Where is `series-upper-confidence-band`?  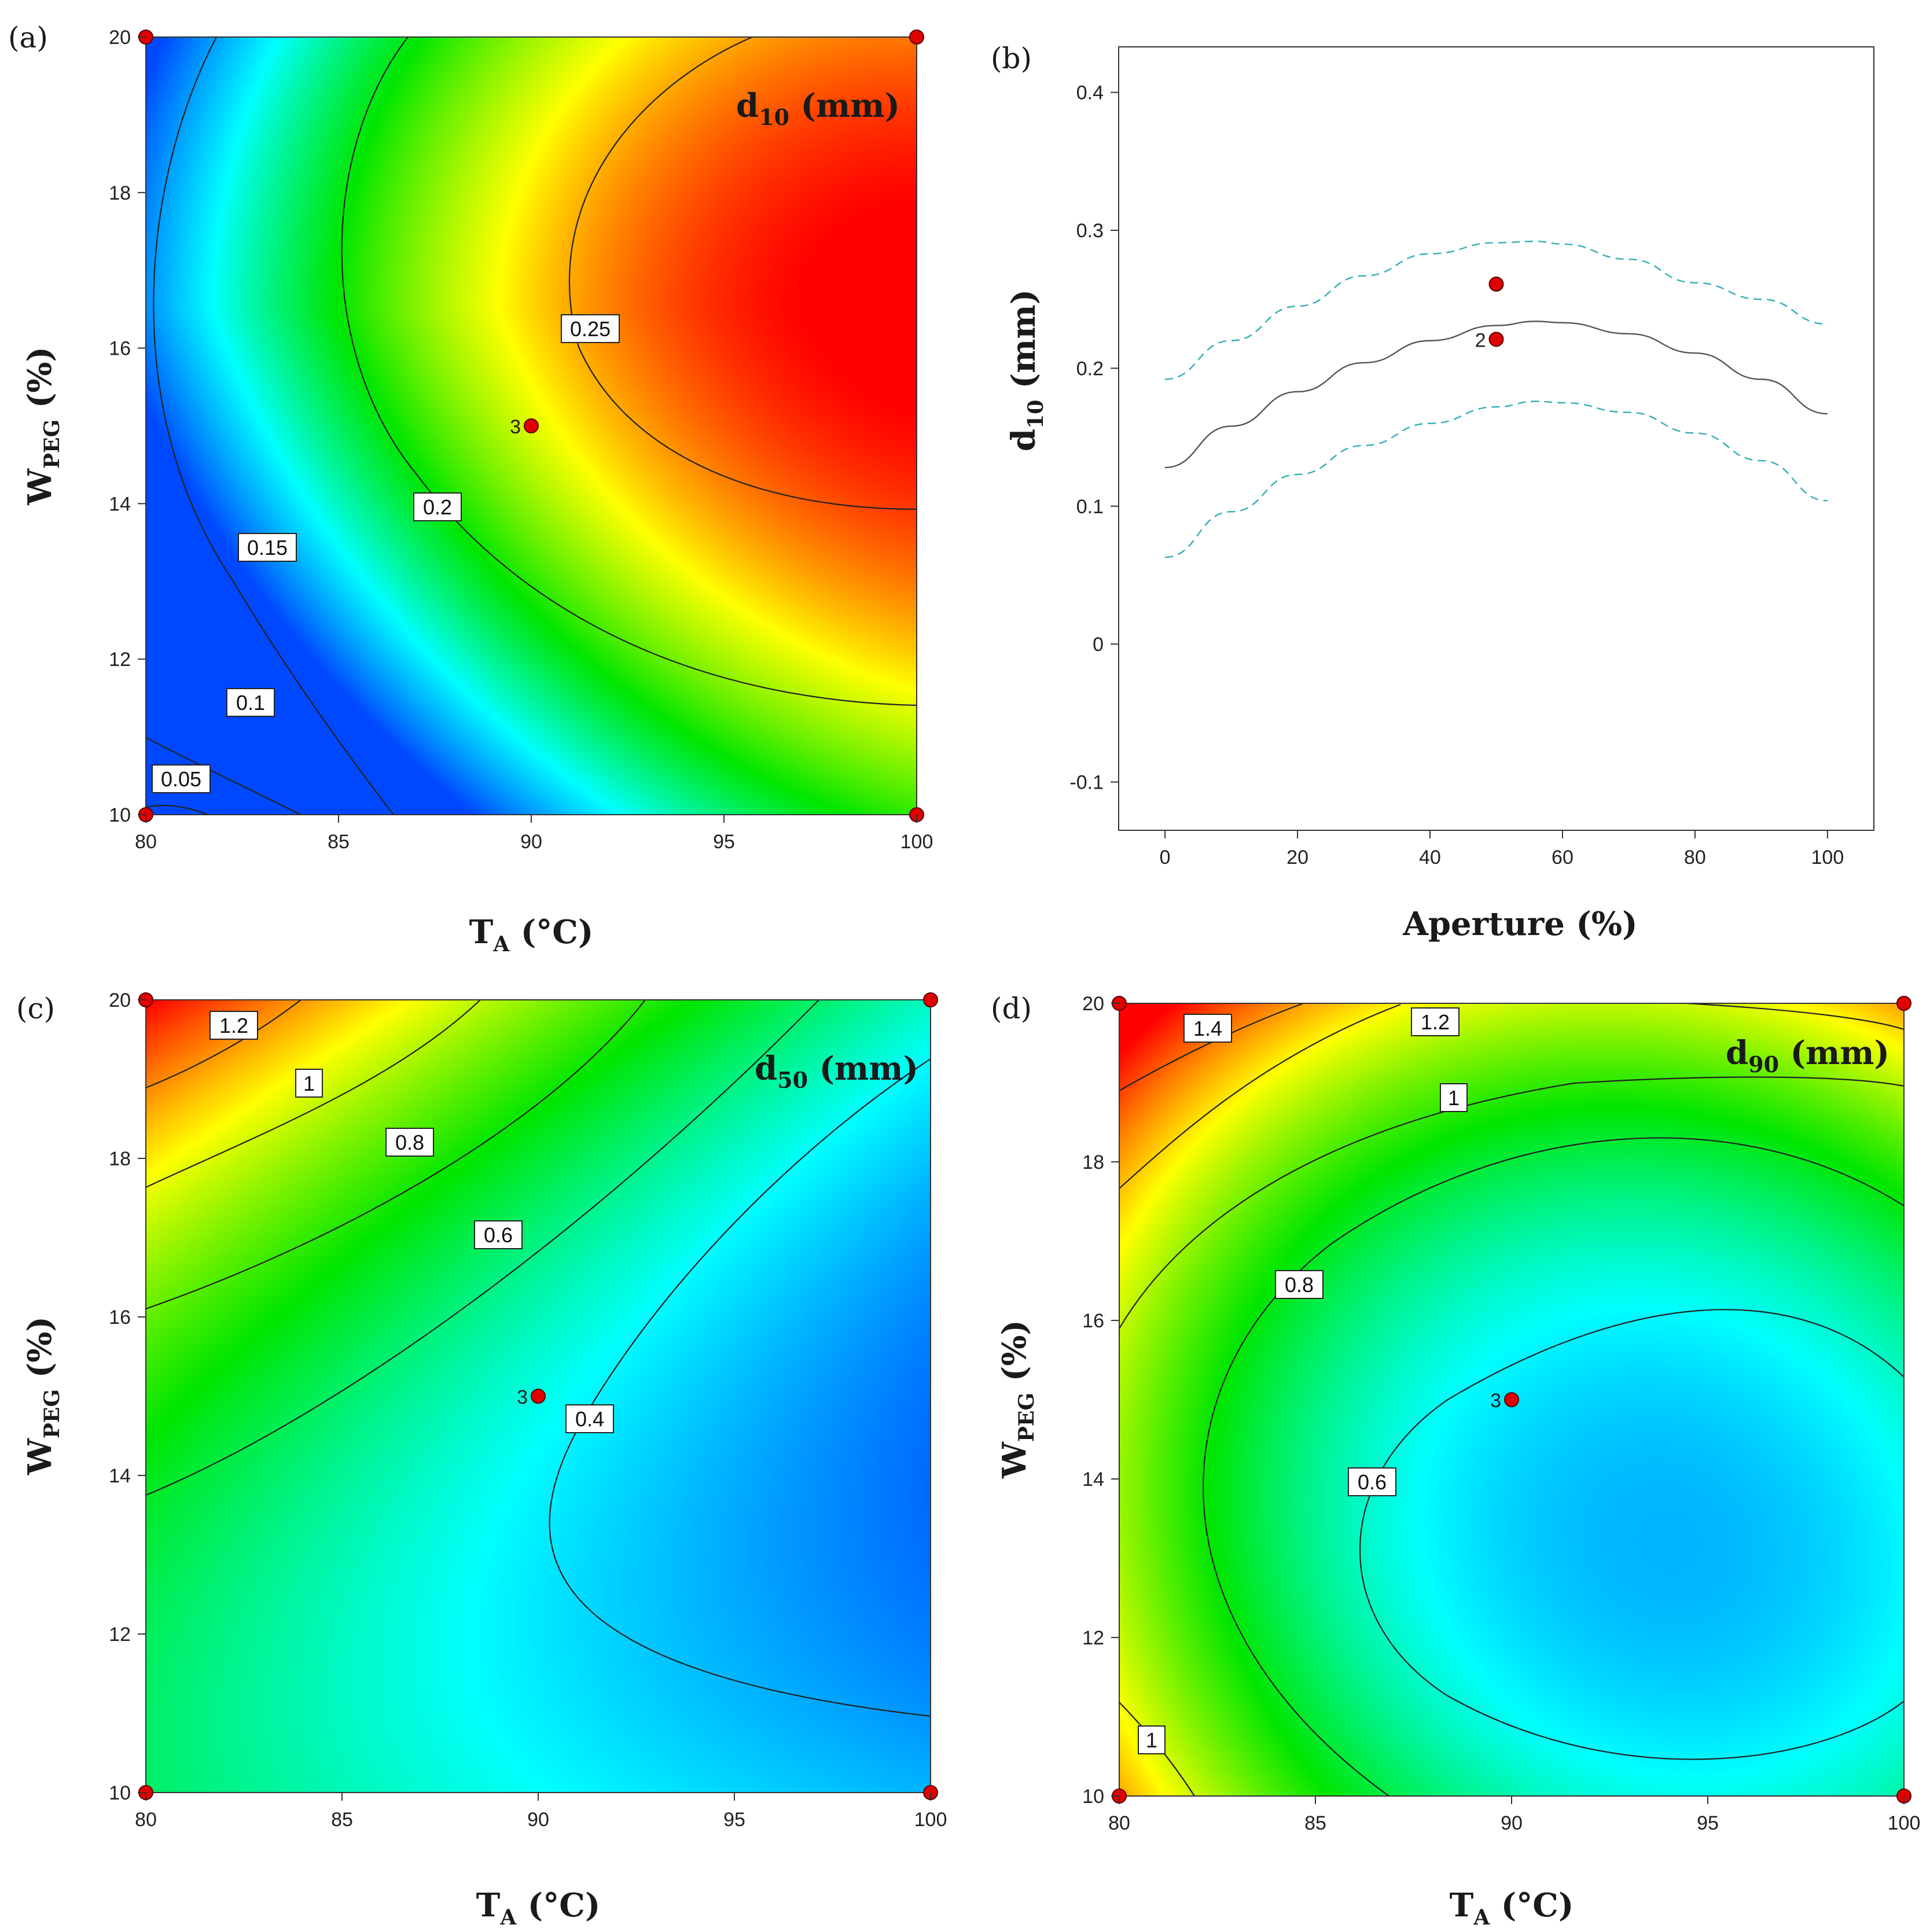
series-upper-confidence-band is located at coordinates (1496, 310).